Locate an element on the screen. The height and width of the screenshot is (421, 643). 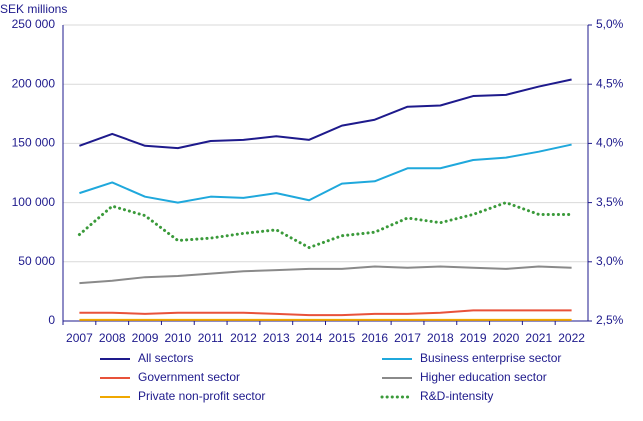
legend-label: Government sector is located at coordinates (189, 377).